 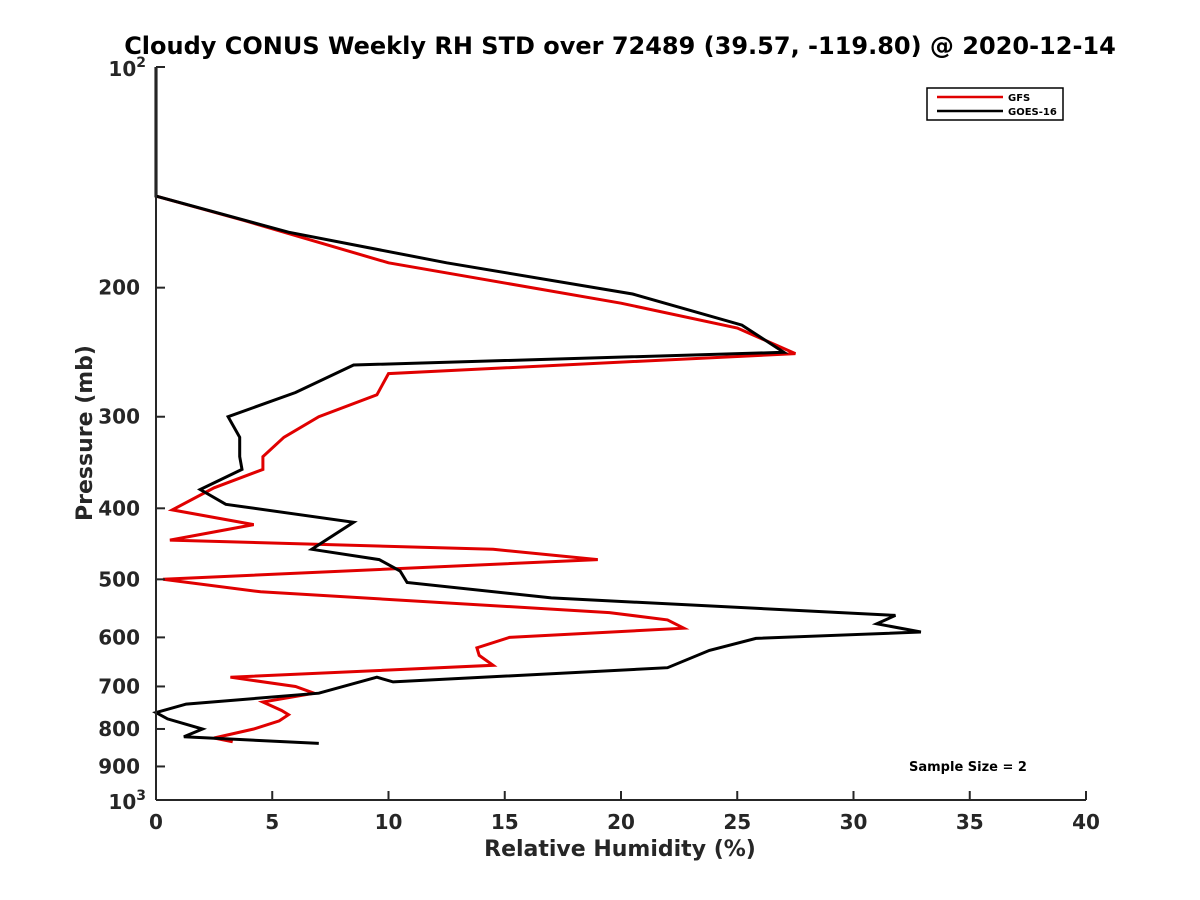 What do you see at coordinates (1086, 822) in the screenshot?
I see `x-tick-label: 40` at bounding box center [1086, 822].